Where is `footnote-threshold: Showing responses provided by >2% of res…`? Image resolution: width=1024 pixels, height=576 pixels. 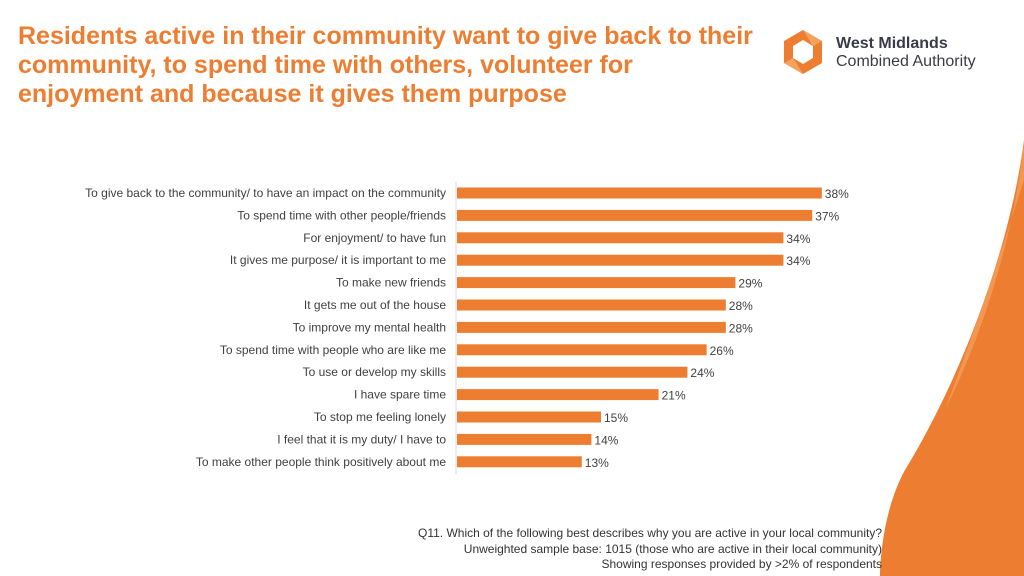 footnote-threshold: Showing responses provided by >2% of res… is located at coordinates (741, 564).